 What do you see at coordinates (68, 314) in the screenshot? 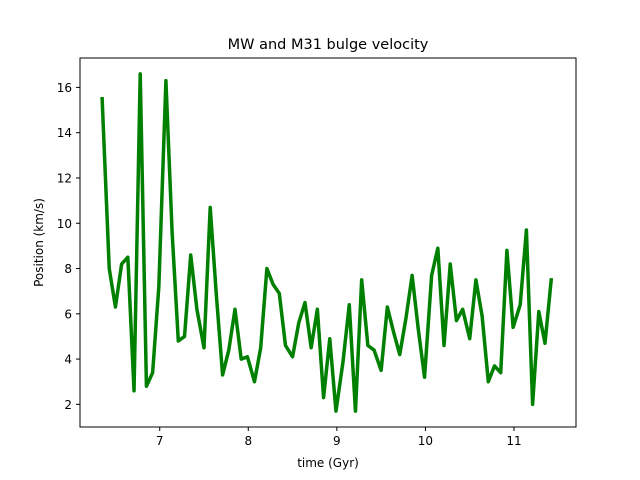
I see `y-tick-label: 6` at bounding box center [68, 314].